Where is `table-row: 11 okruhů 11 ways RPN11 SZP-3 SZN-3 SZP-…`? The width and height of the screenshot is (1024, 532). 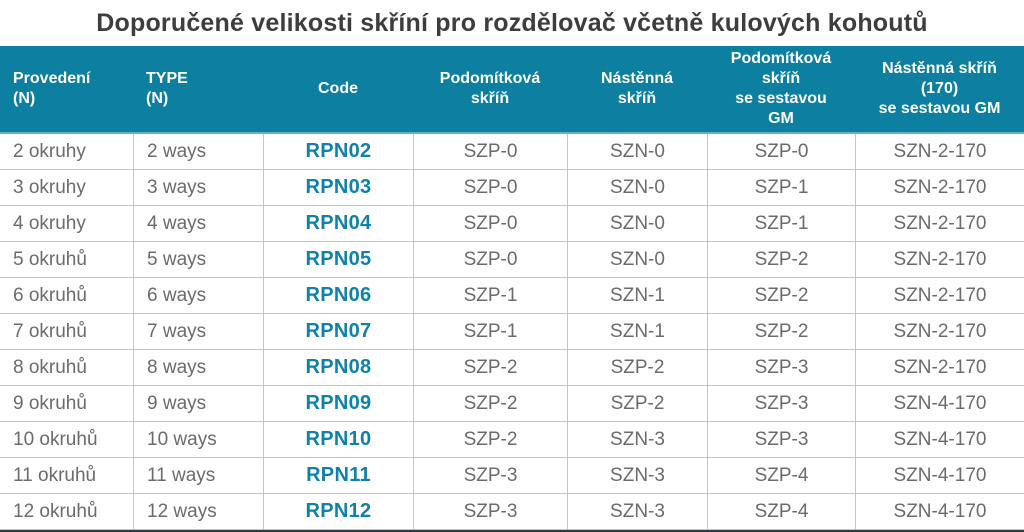 table-row: 11 okruhů 11 ways RPN11 SZP-3 SZN-3 SZP-… is located at coordinates (512, 476).